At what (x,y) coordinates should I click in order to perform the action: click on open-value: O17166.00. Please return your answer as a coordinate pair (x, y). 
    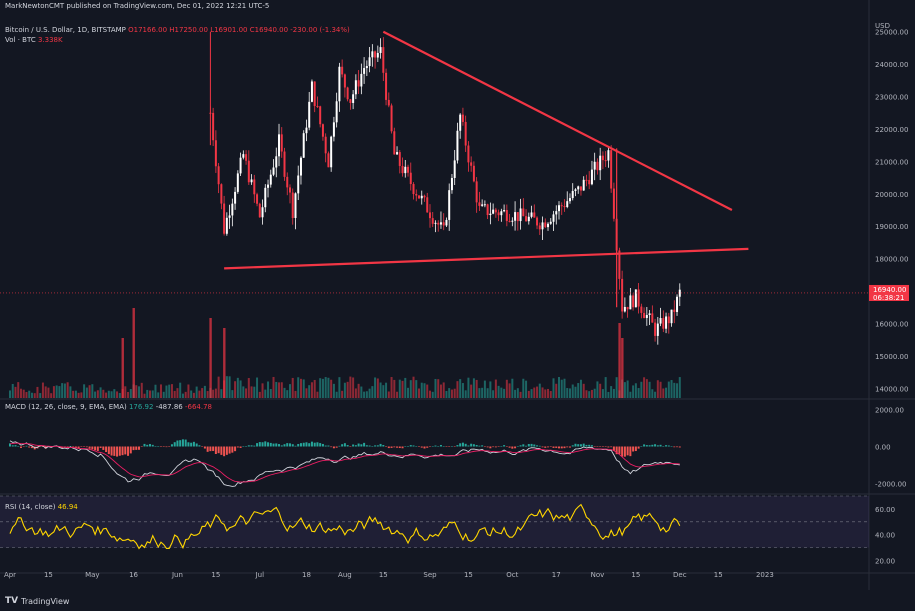
    Looking at the image, I should click on (148, 30).